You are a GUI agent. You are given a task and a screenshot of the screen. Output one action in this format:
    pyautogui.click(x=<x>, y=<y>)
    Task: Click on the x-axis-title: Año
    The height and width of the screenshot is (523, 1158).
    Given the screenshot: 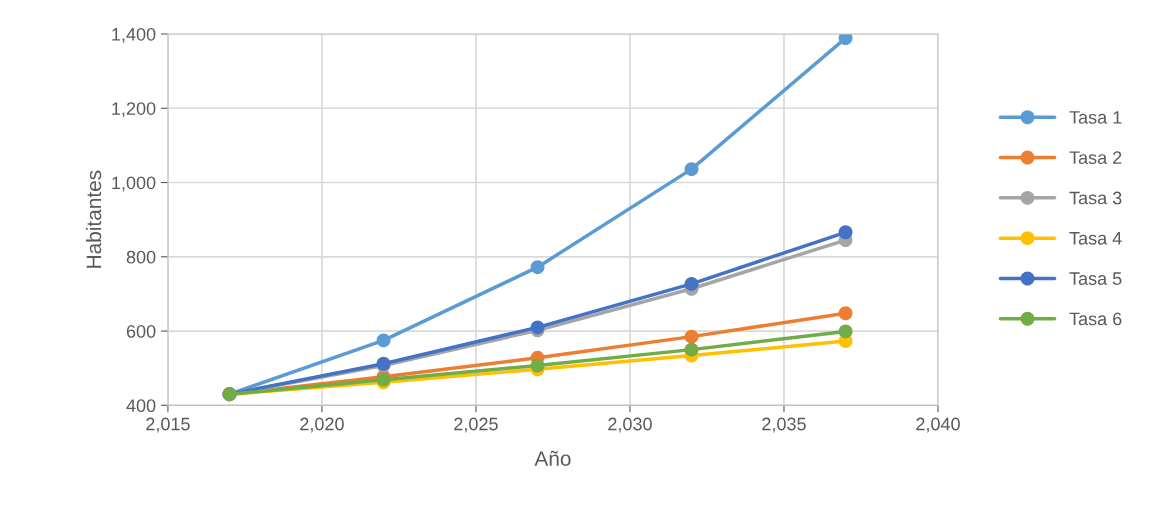 What is the action you would take?
    pyautogui.click(x=552, y=458)
    